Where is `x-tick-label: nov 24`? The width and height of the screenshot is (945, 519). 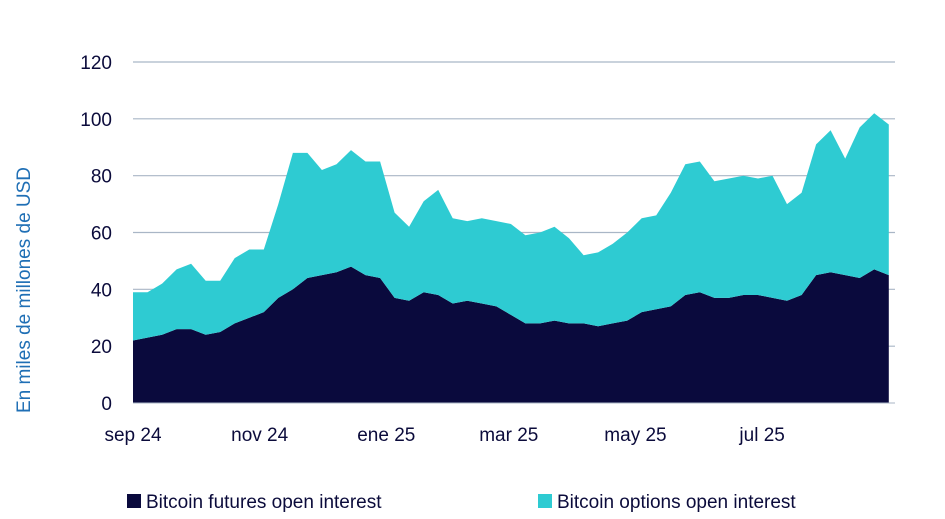 x-tick-label: nov 24 is located at coordinates (259, 435).